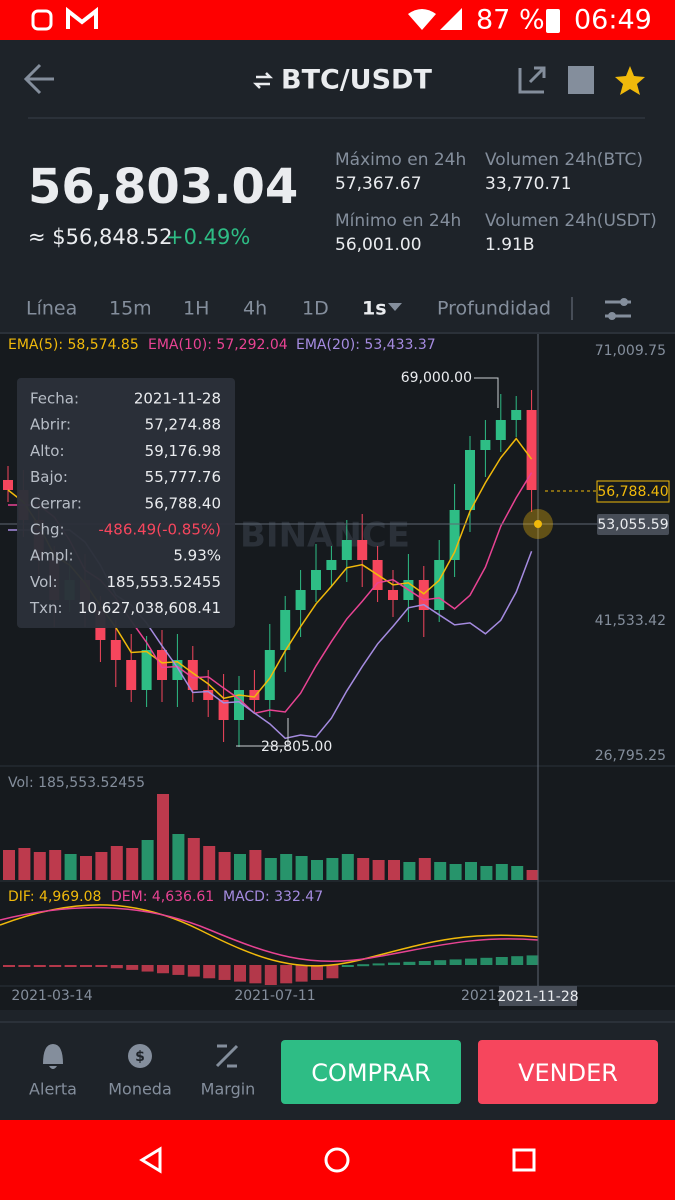  I want to click on nav-bar, so click(337, 1160).